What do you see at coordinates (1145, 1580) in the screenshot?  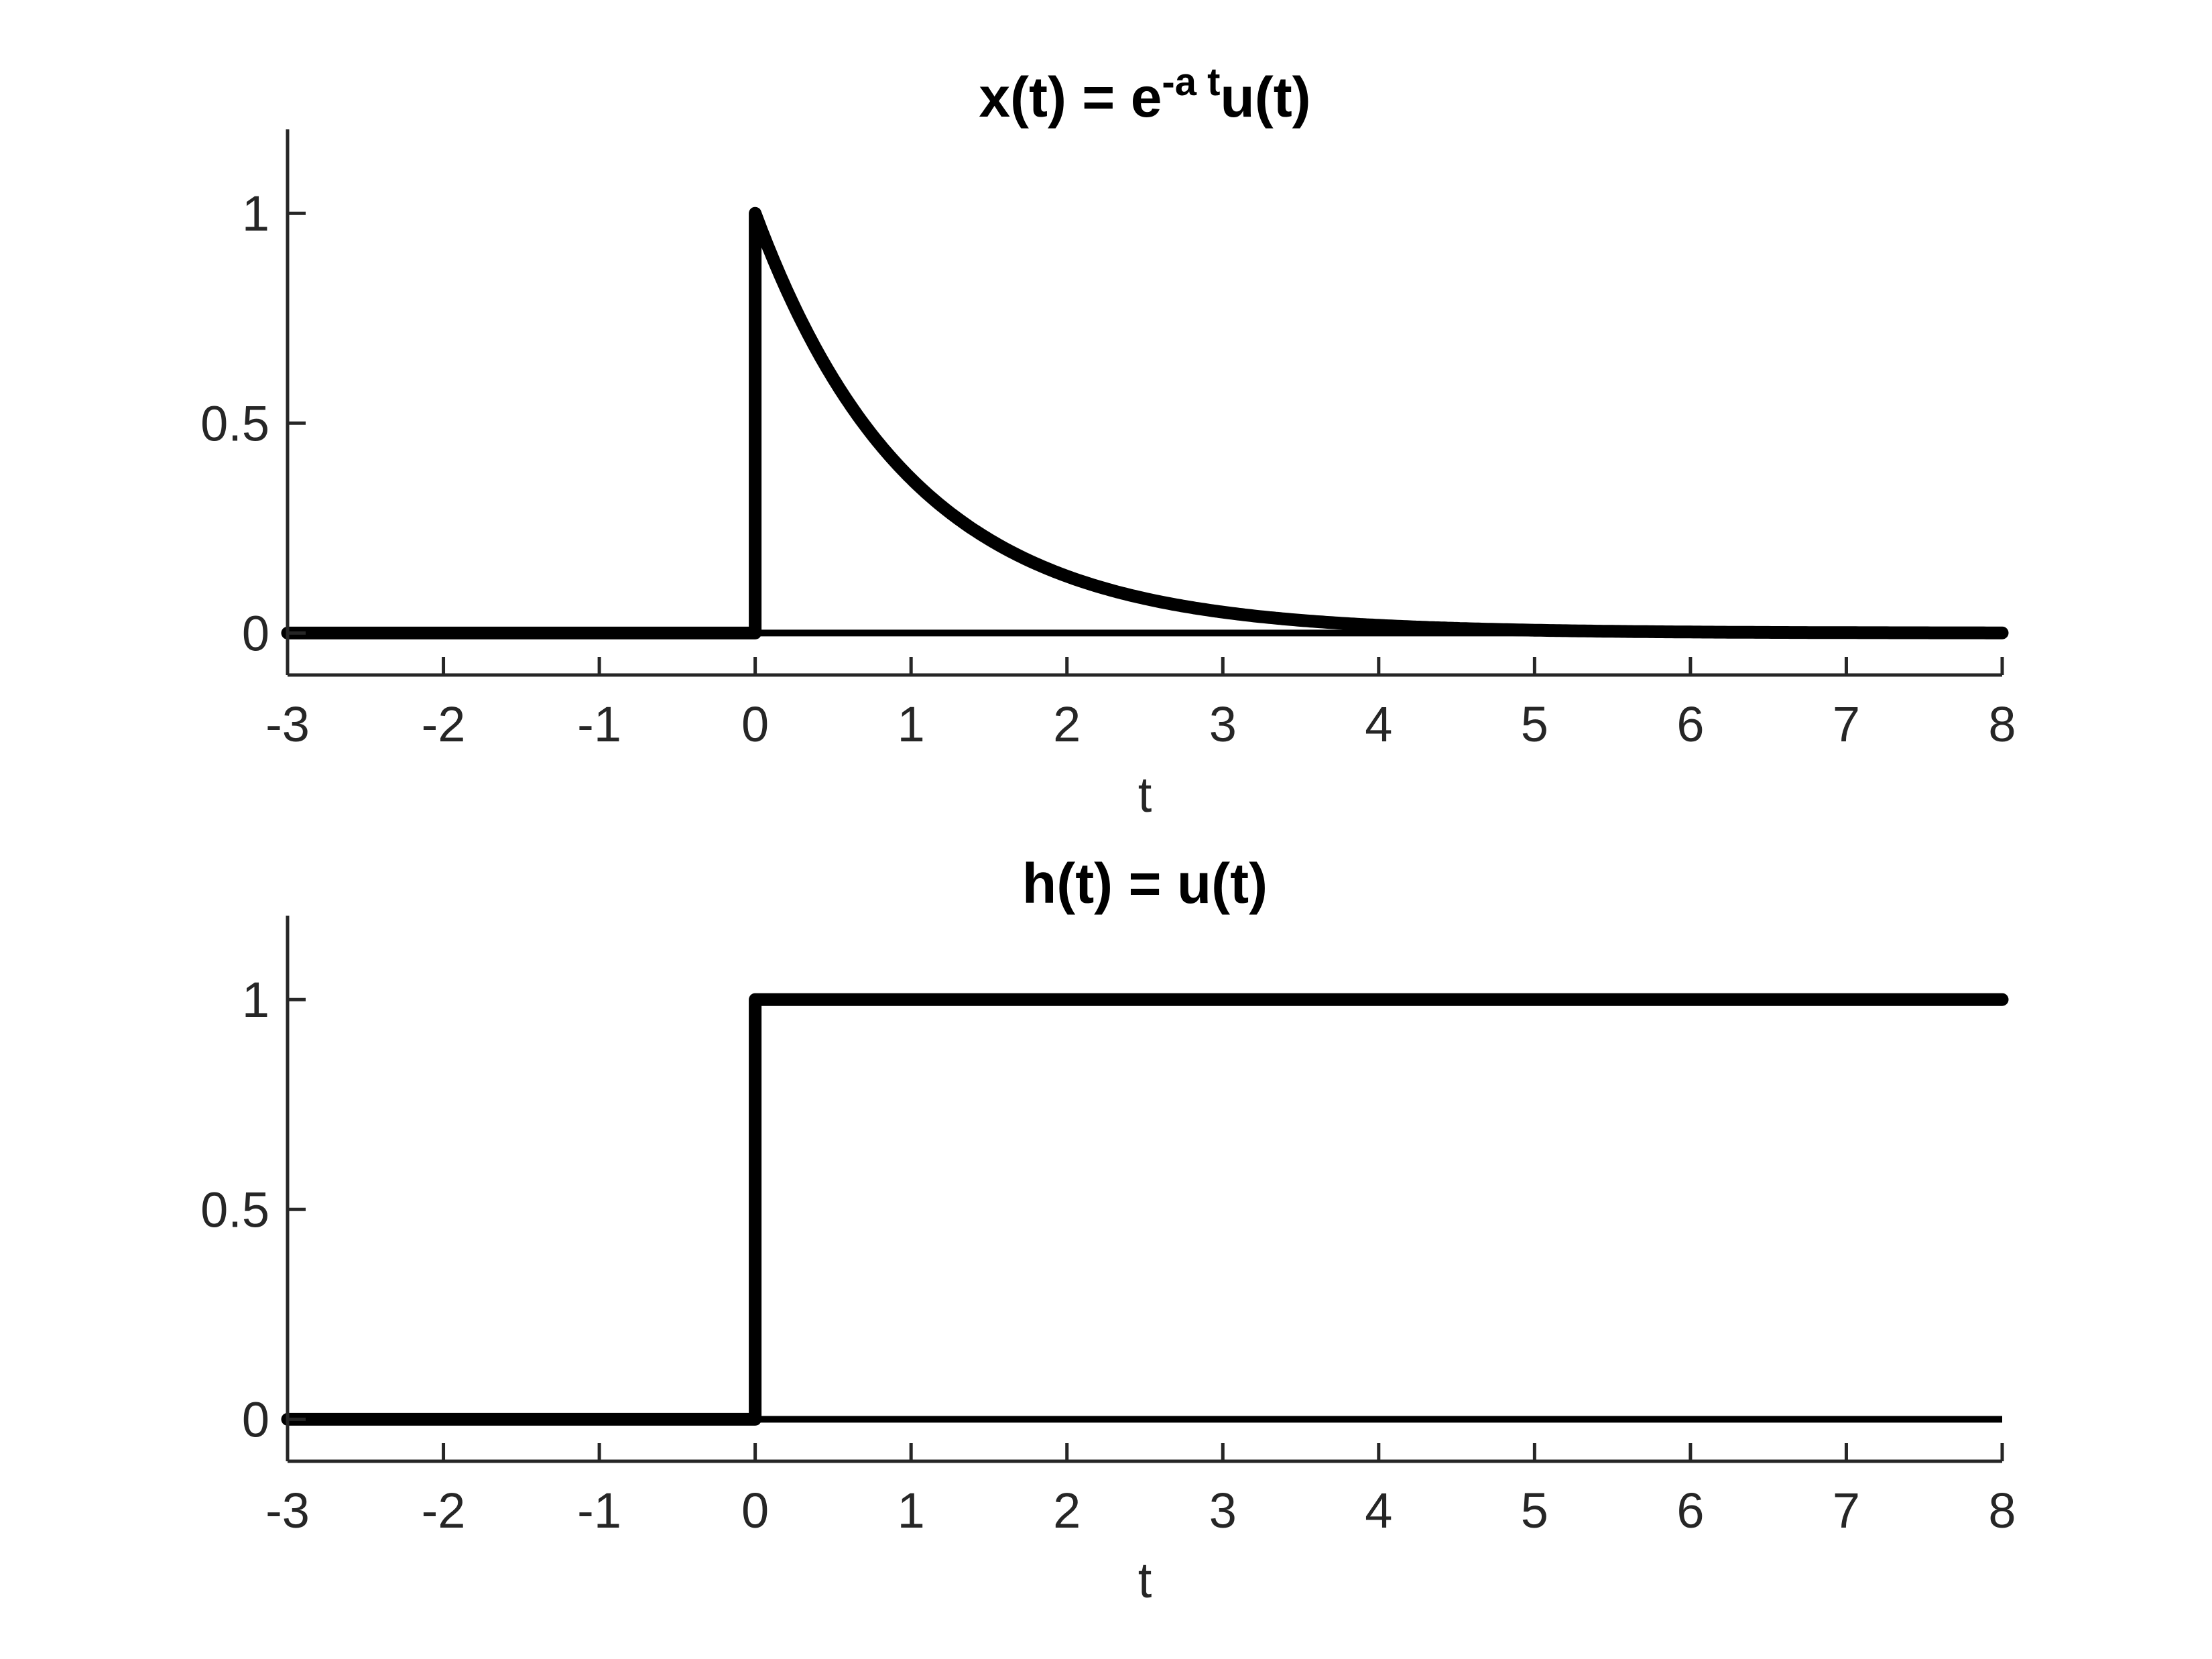 I see `x-axis-label-bottom: t` at bounding box center [1145, 1580].